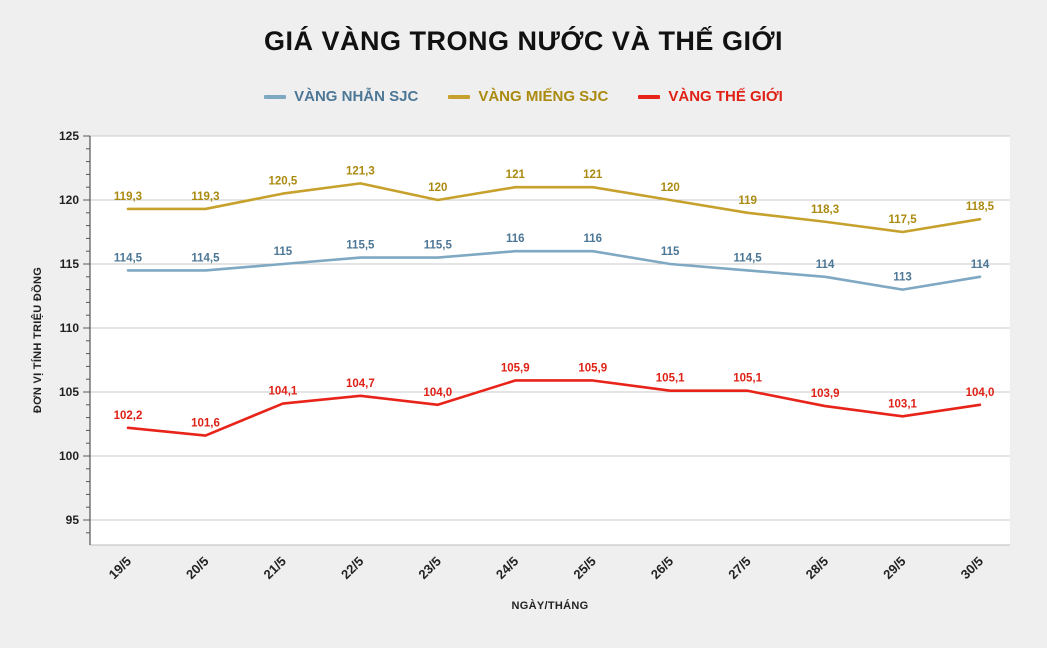 This screenshot has width=1047, height=648. What do you see at coordinates (894, 568) in the screenshot?
I see `x-tick-label: 29/5` at bounding box center [894, 568].